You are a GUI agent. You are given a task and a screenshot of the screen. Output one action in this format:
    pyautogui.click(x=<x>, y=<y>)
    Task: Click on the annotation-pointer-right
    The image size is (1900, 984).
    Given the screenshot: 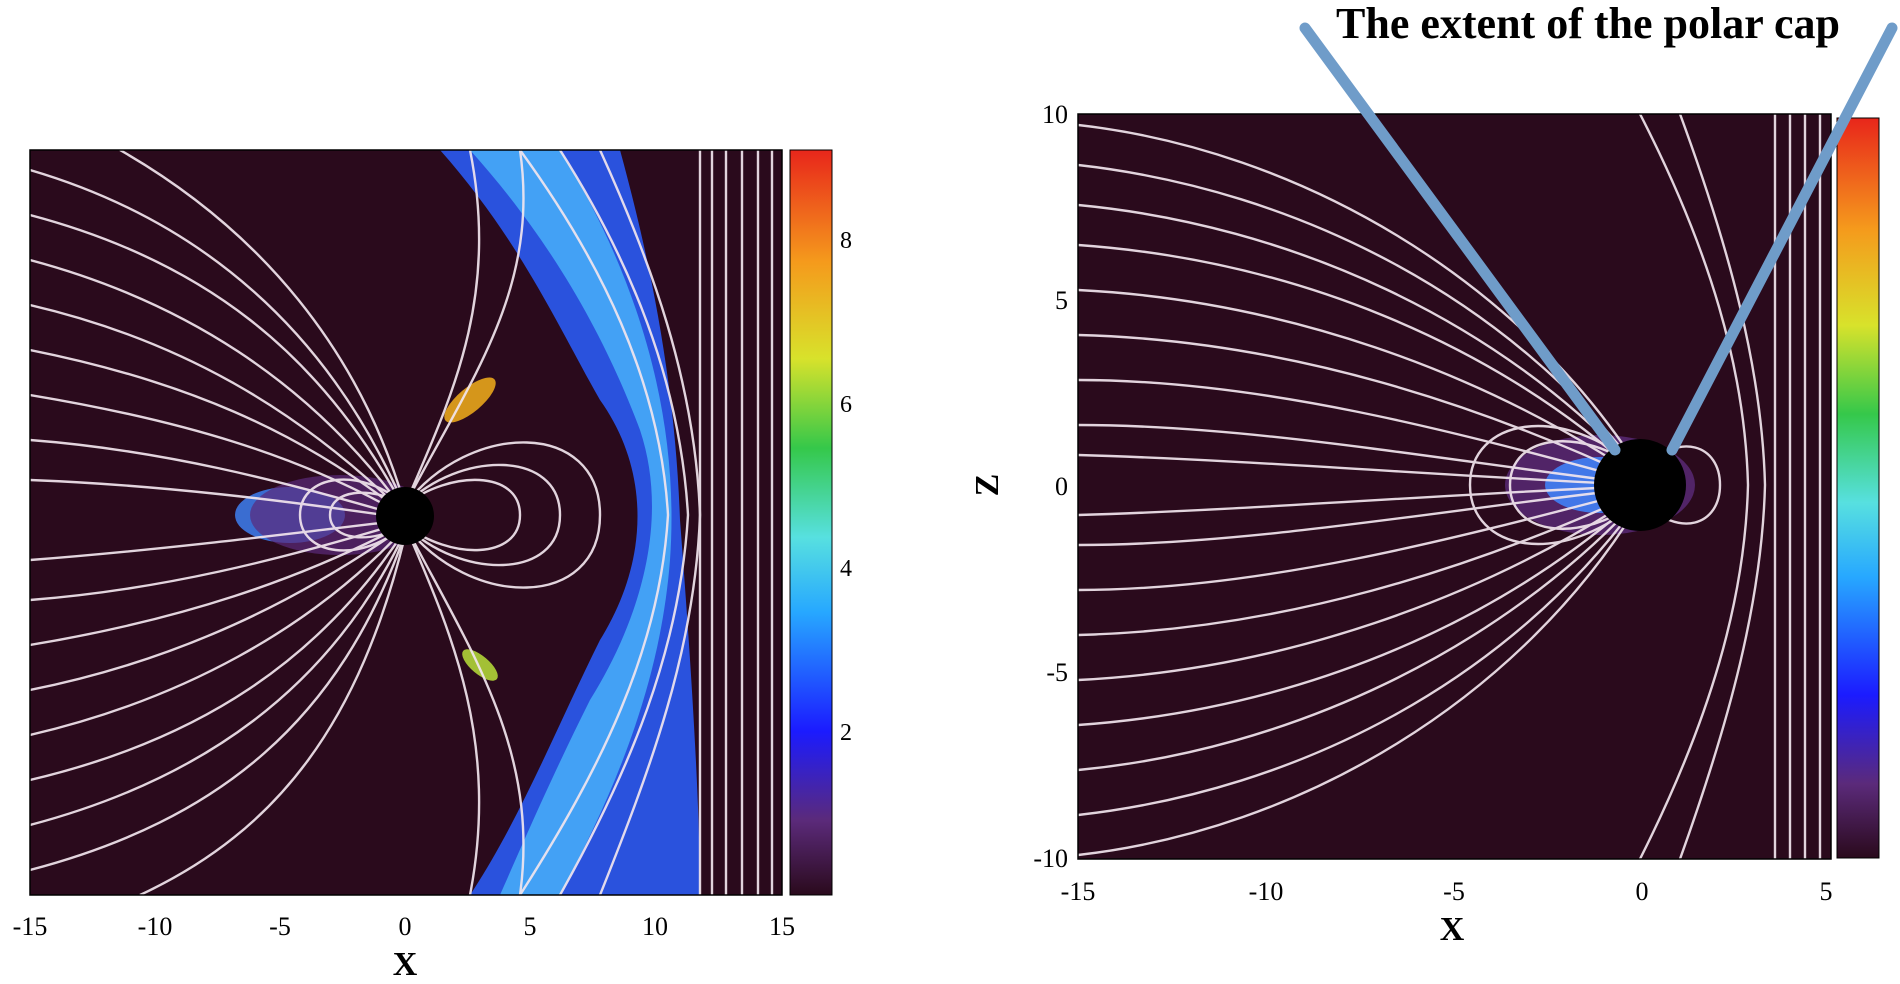 What is the action you would take?
    pyautogui.click(x=1782, y=239)
    